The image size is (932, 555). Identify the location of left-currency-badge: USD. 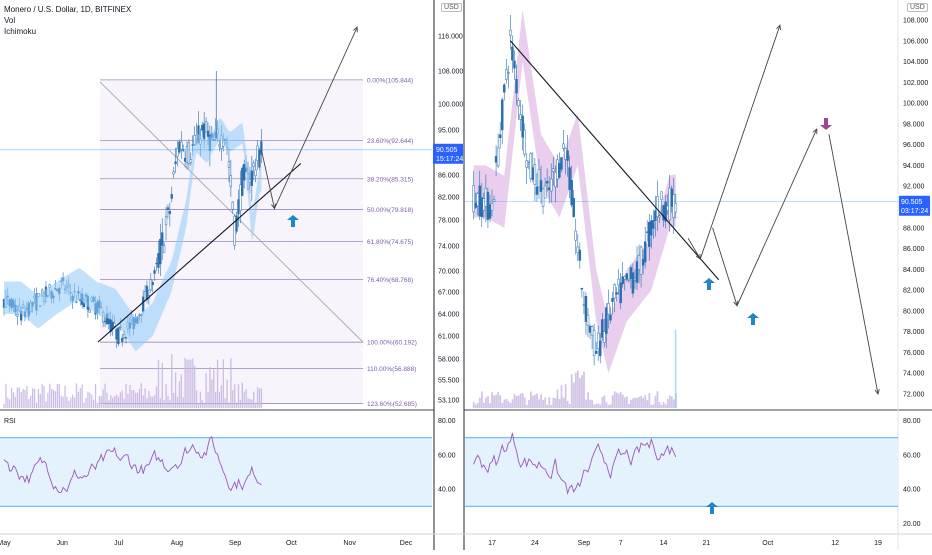
(451, 7).